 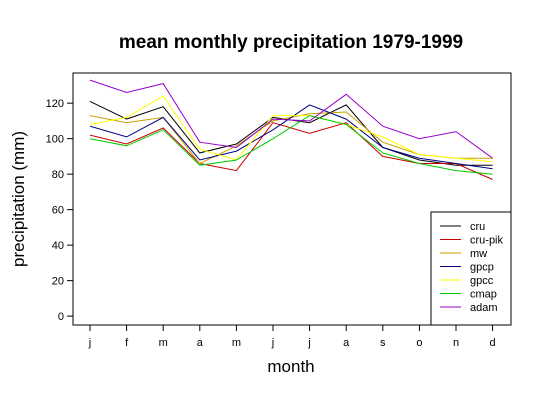 I want to click on series-line-cru-pik, so click(x=291, y=151).